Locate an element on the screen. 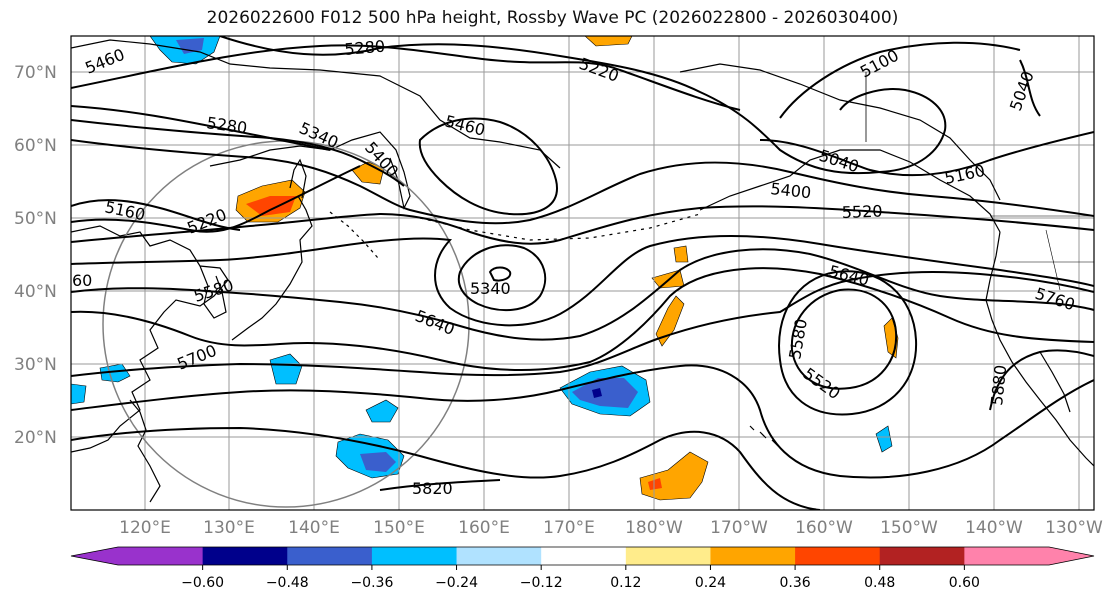  latitude-labels: 70°N 60°N 50°N 40°N 30°N 20°N is located at coordinates (35, 255).